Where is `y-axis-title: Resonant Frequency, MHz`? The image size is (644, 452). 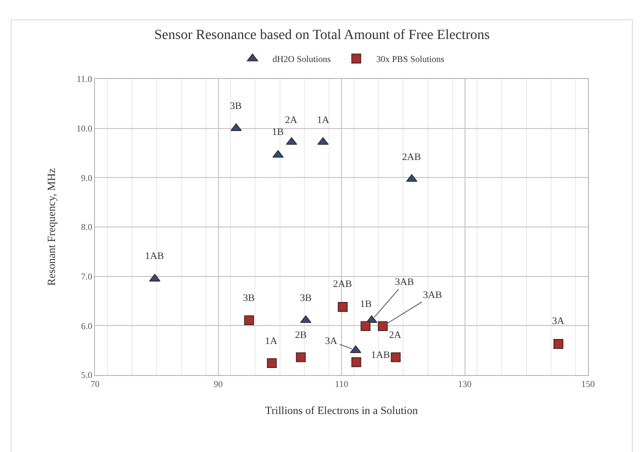
y-axis-title: Resonant Frequency, MHz is located at coordinates (52, 227).